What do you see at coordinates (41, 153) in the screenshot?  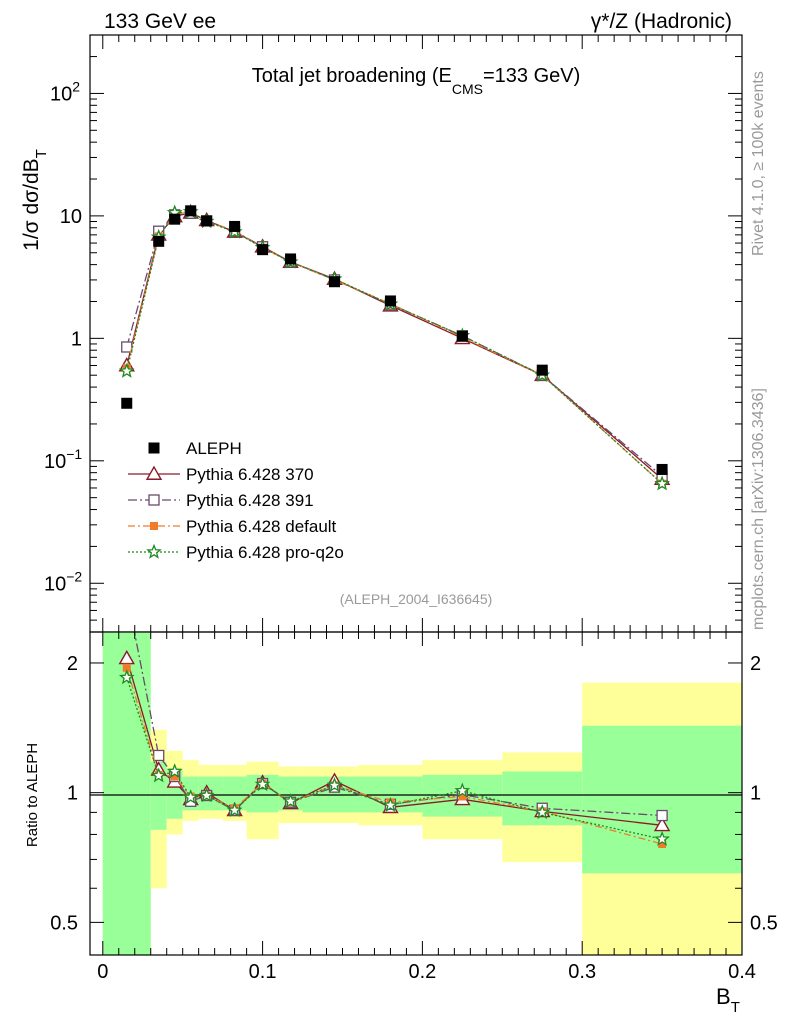 I see `main-y-label-sub: T` at bounding box center [41, 153].